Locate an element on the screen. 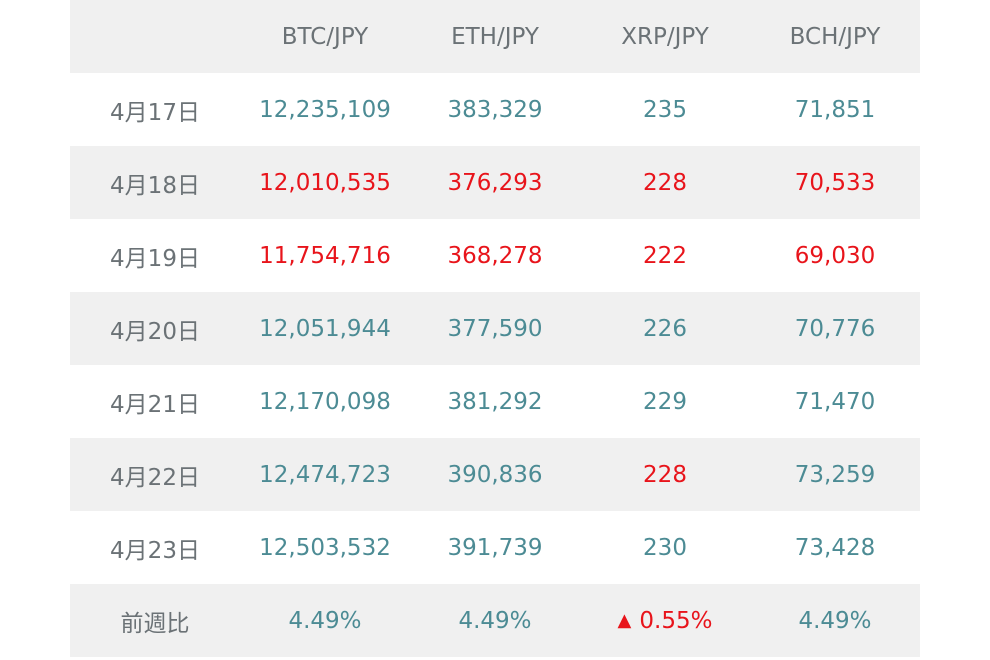 This screenshot has width=990, height=660. table-row: 4月22日 12,474,723 390,836 228 73,259 is located at coordinates (495, 474).